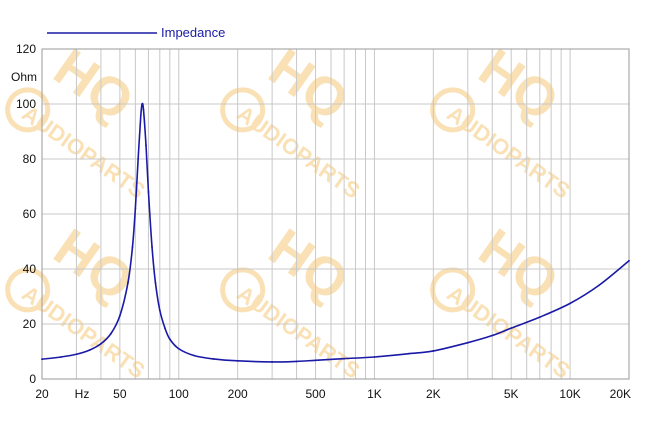 The height and width of the screenshot is (423, 650). What do you see at coordinates (24, 77) in the screenshot?
I see `y-axis-label: Ohm` at bounding box center [24, 77].